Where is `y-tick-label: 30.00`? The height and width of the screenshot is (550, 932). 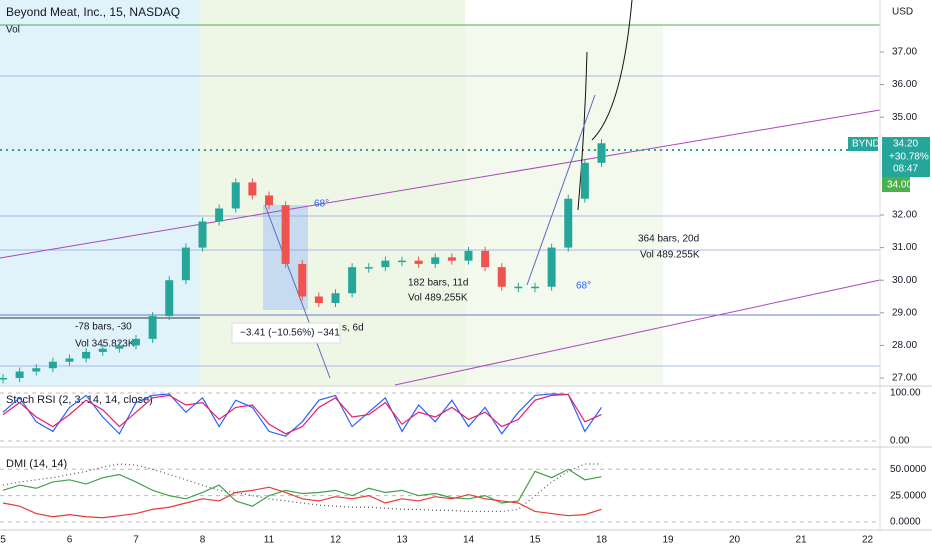
y-tick-label: 30.00 is located at coordinates (904, 280).